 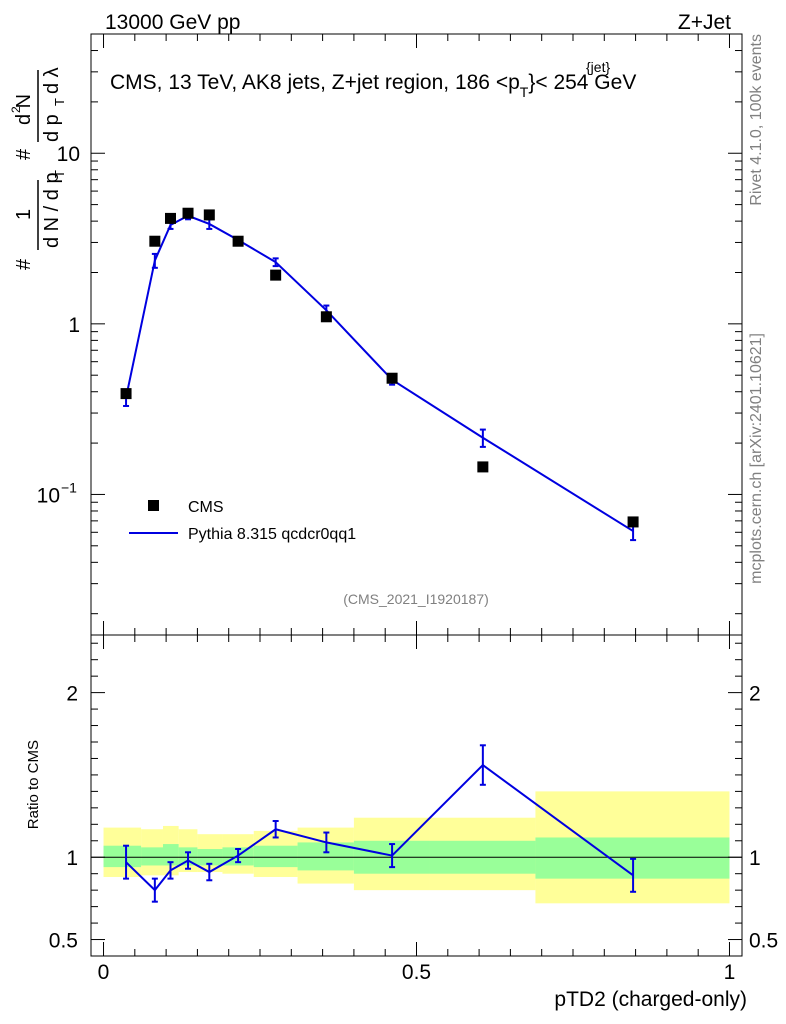 What do you see at coordinates (704, 22) in the screenshot?
I see `header-process-label: Z+Jet` at bounding box center [704, 22].